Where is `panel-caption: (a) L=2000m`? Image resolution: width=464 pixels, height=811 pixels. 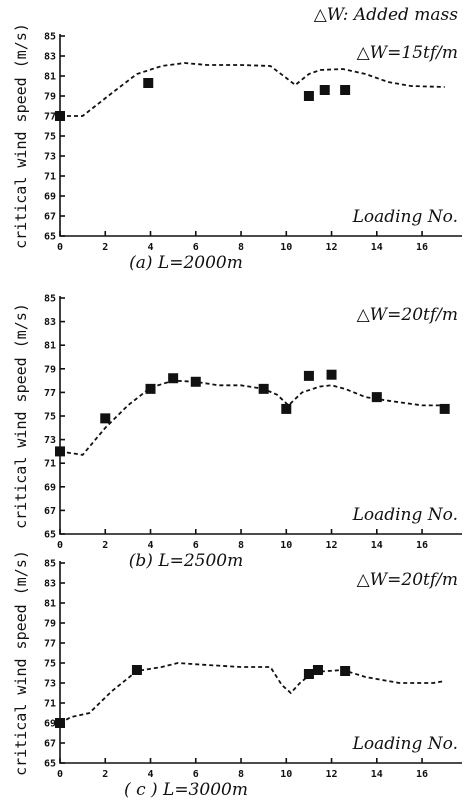
panel-caption: (a) L=2000m is located at coordinates (186, 263).